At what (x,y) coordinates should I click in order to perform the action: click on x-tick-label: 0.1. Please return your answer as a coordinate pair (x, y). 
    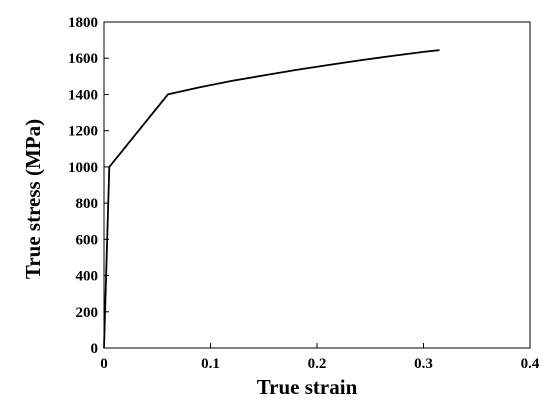
    Looking at the image, I should click on (210, 364).